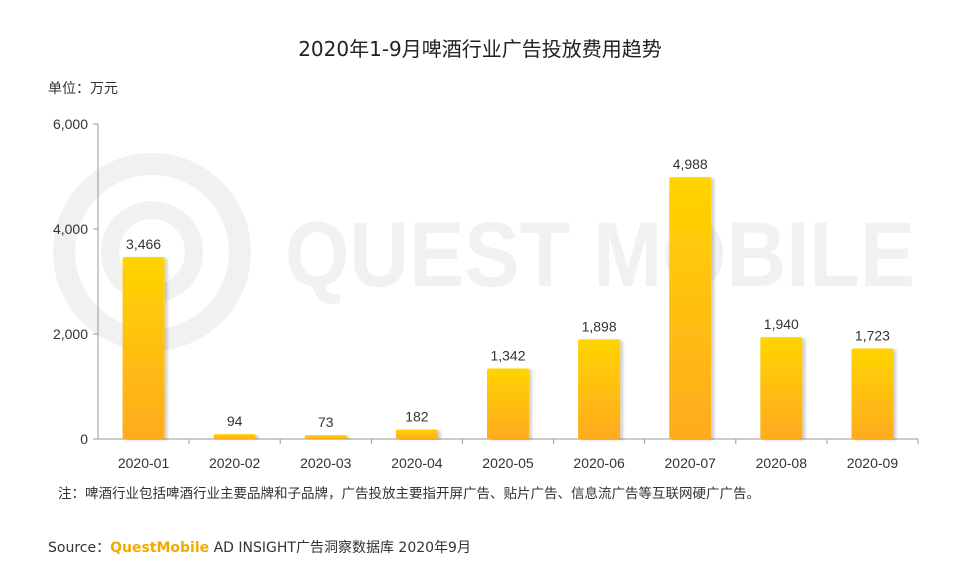 The height and width of the screenshot is (568, 960). What do you see at coordinates (599, 463) in the screenshot?
I see `x-tick-label: 2020-06` at bounding box center [599, 463].